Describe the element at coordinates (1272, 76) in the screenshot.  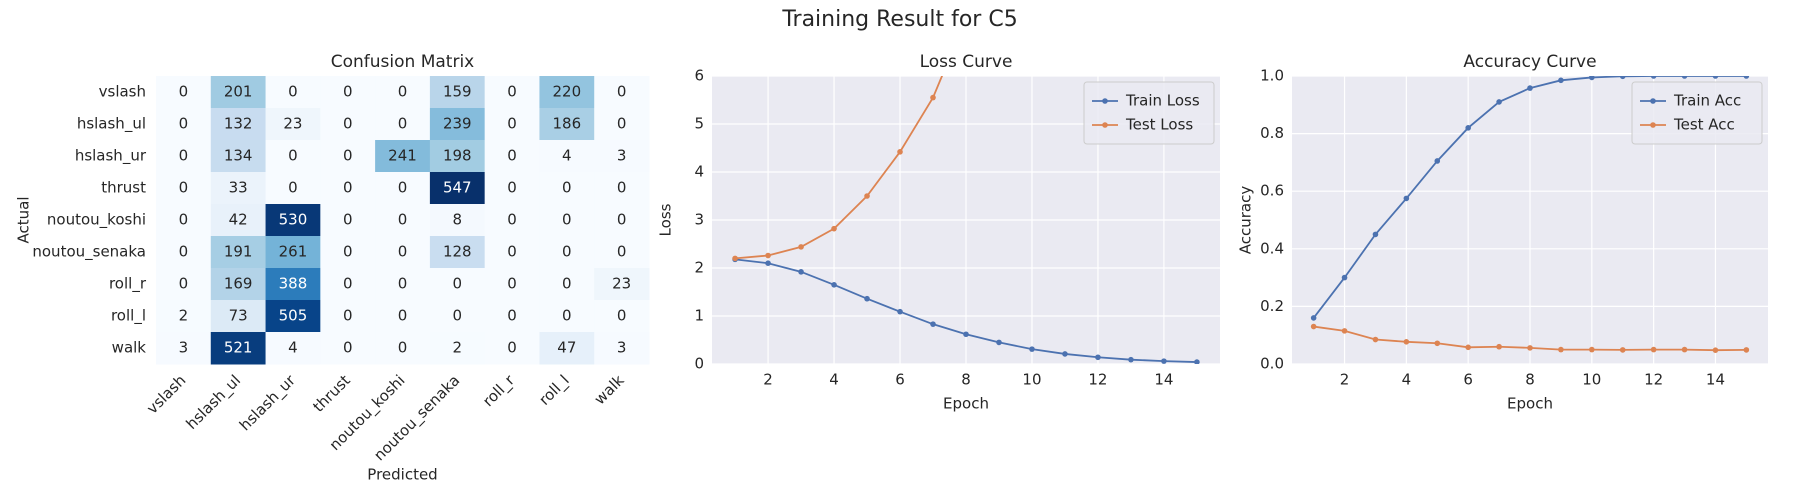
I see `y-tick-label: 1.0` at that location.